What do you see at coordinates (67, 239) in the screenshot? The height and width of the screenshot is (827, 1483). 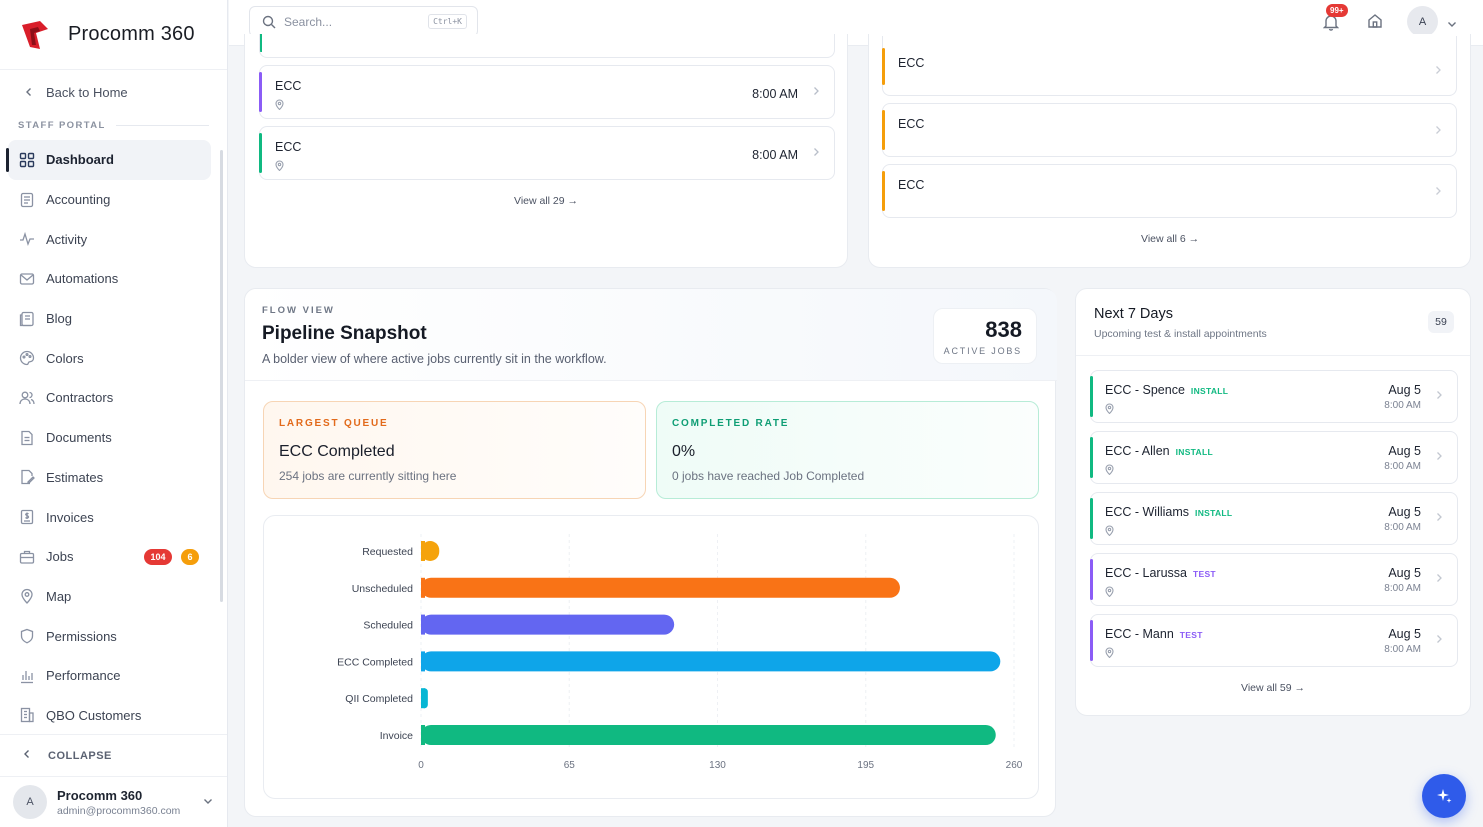 I see `sidebar-item-label: Activity` at bounding box center [67, 239].